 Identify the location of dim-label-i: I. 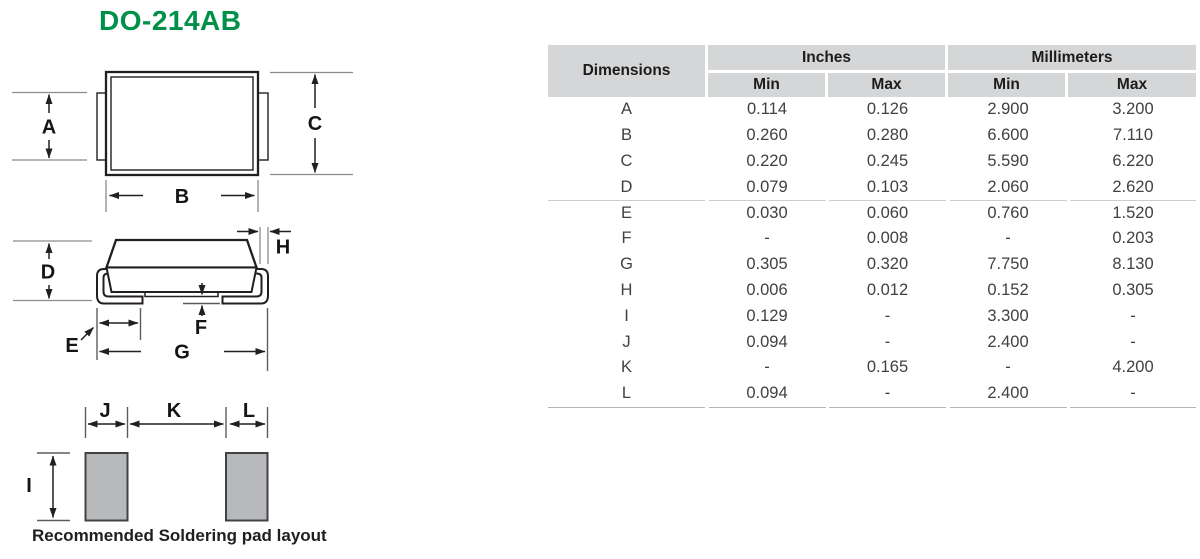
(29, 486).